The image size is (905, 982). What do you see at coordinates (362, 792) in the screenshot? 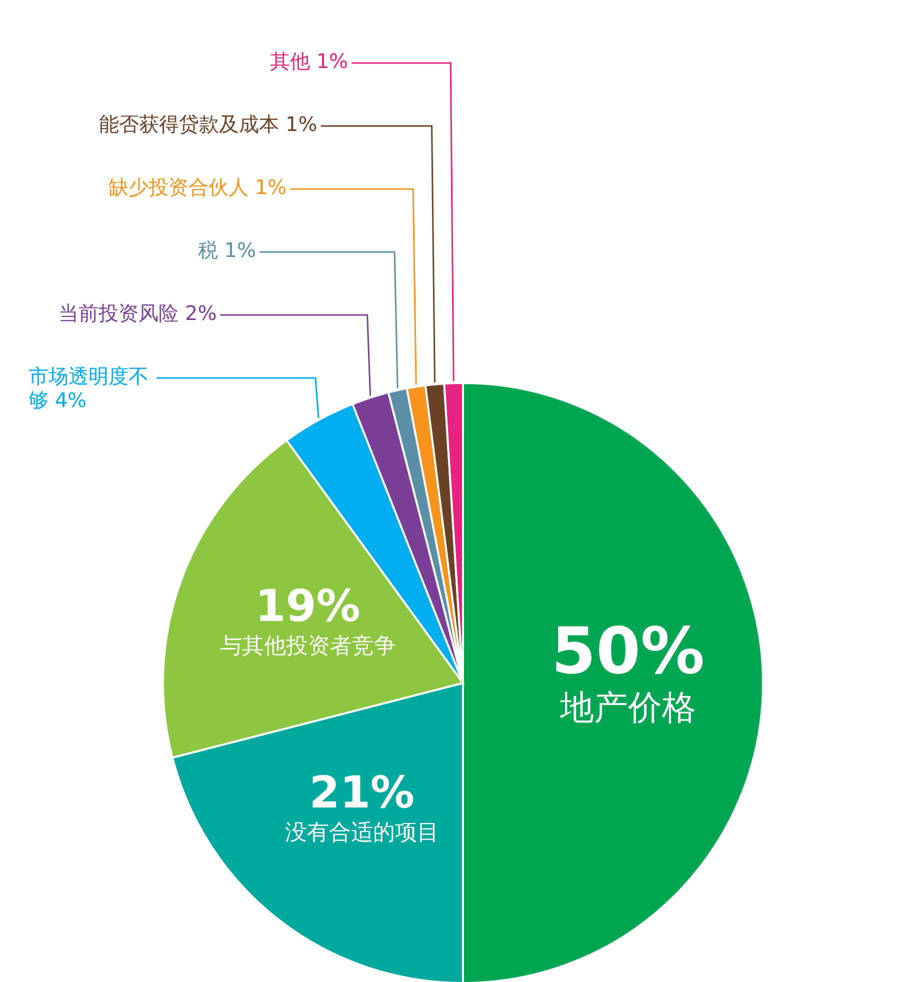
I see `data-label: 21%` at bounding box center [362, 792].